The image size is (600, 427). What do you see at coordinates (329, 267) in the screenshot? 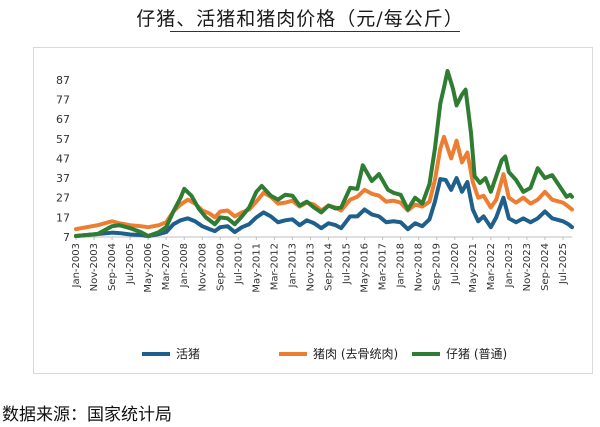
I see `x-tick-label: Sep-2014` at bounding box center [329, 267].